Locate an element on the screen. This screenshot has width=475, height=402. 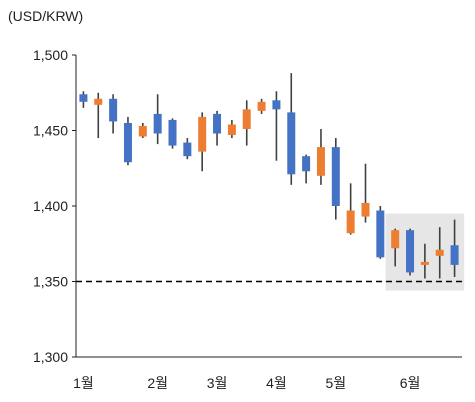
y-tick-label: 1,500 is located at coordinates (50, 55).